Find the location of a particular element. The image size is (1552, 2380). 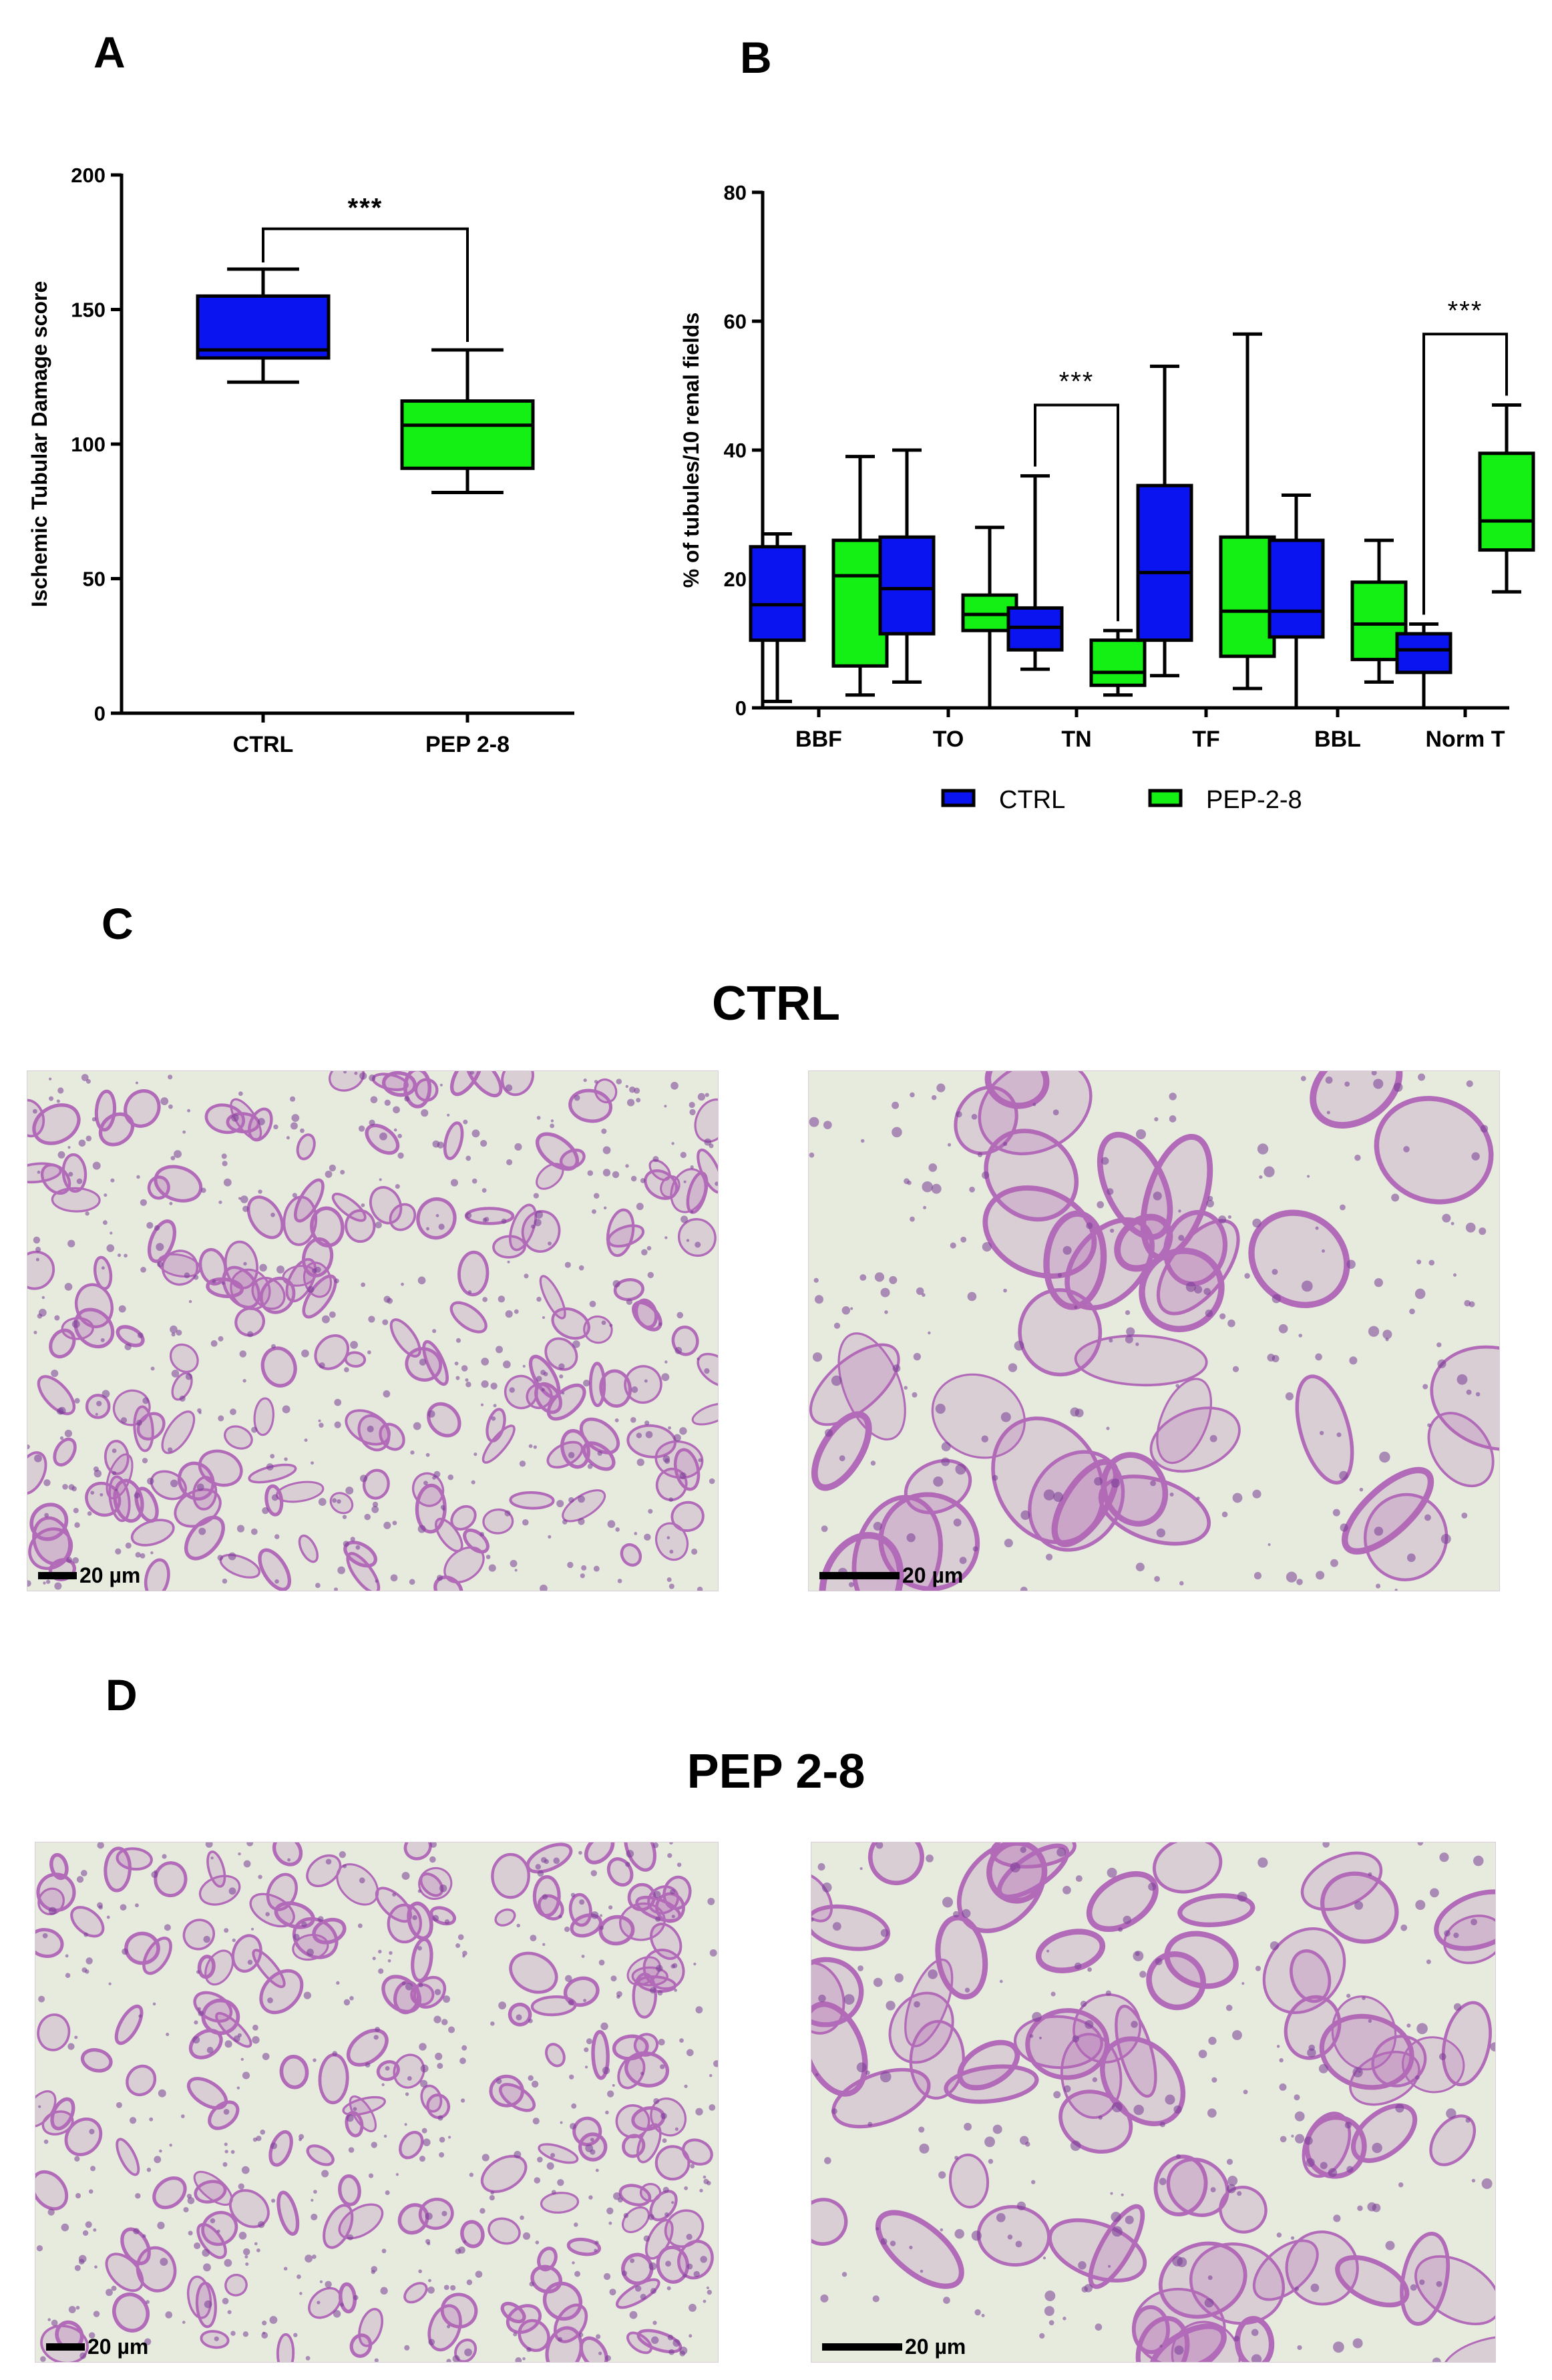

box-iqr is located at coordinates (1296, 588).